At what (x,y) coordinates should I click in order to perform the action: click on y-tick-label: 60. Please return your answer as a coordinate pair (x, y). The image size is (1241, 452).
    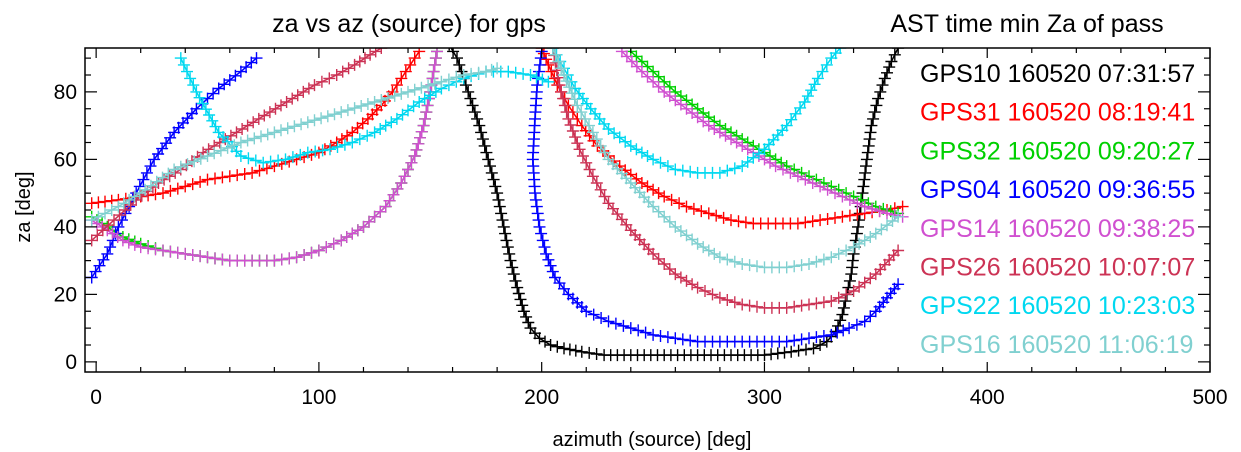
    Looking at the image, I should click on (65, 159).